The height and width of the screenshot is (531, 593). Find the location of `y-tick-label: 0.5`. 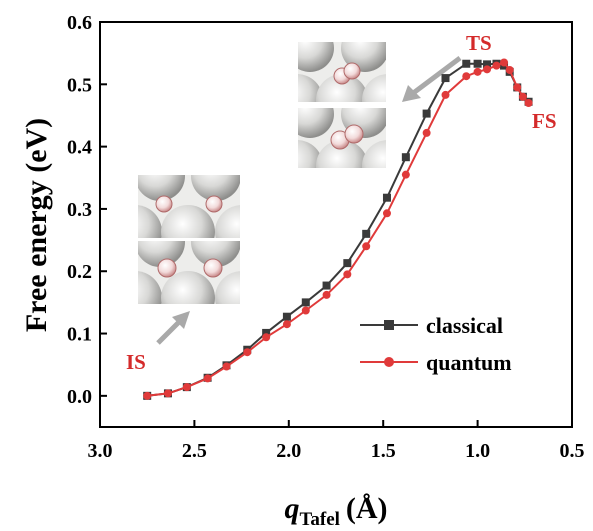

y-tick-label: 0.5 is located at coordinates (79, 85).